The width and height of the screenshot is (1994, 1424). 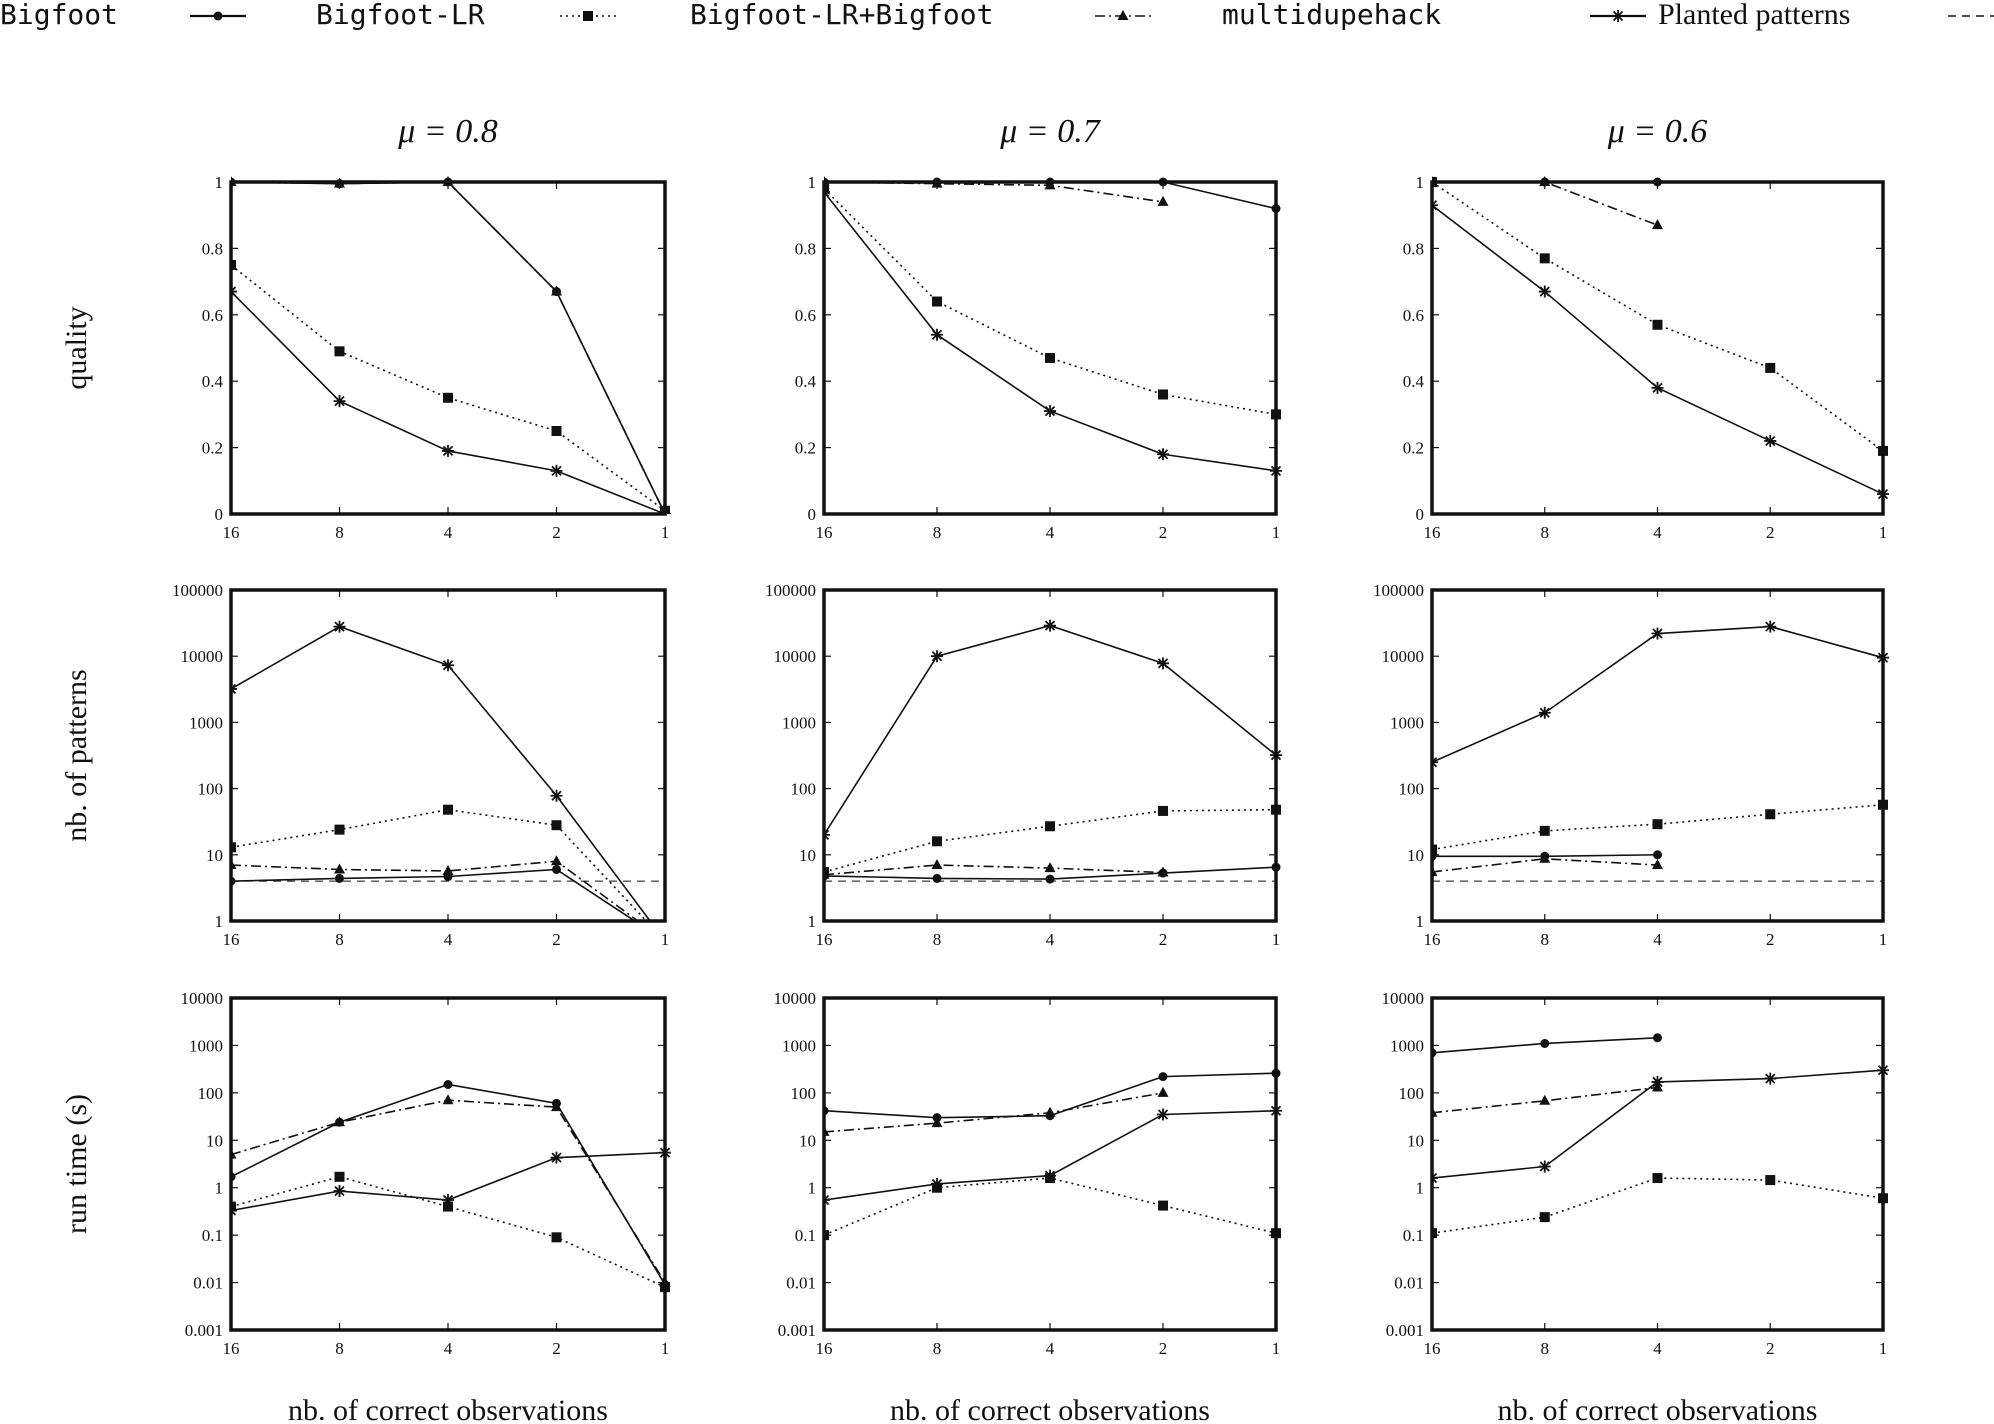 I want to click on y-tick-label: 0, so click(x=219, y=514).